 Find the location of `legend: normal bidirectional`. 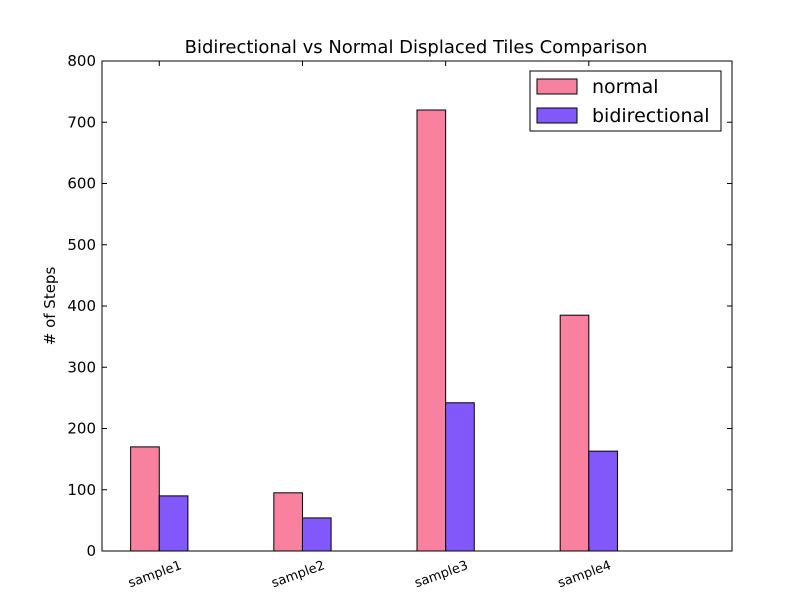

legend: normal bidirectional is located at coordinates (625, 101).